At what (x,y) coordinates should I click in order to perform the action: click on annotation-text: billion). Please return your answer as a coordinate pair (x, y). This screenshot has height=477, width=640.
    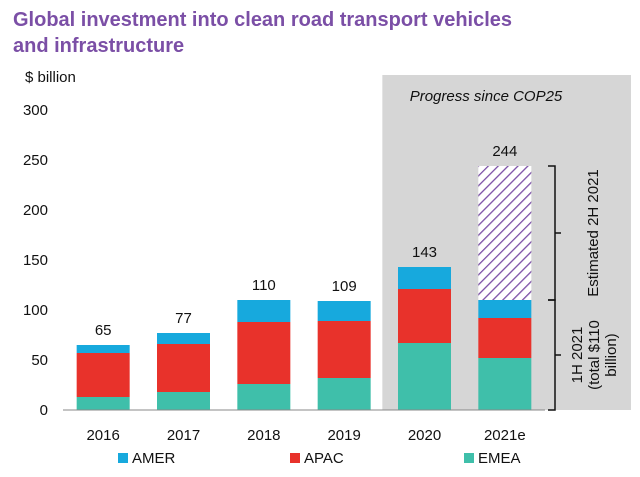
    Looking at the image, I should click on (611, 354).